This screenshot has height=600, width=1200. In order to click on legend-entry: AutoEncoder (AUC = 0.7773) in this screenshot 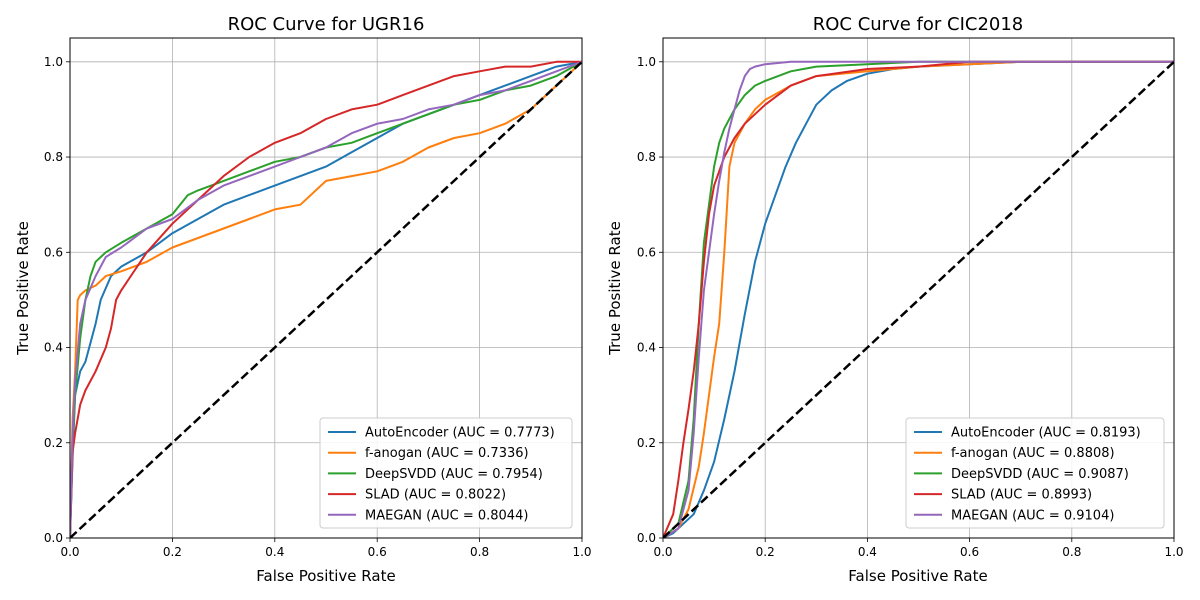, I will do `click(460, 433)`.